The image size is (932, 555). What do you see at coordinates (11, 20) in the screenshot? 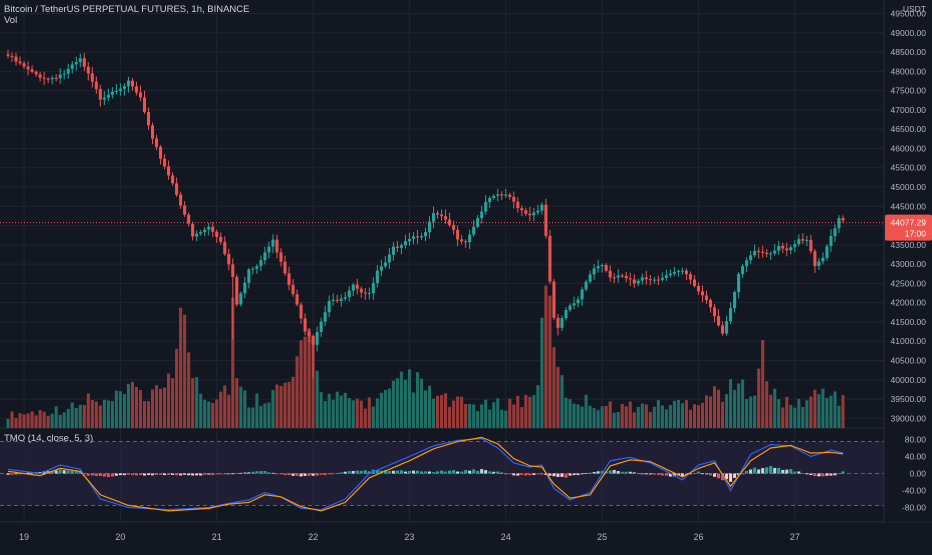
I see `volume-legend: Vol` at bounding box center [11, 20].